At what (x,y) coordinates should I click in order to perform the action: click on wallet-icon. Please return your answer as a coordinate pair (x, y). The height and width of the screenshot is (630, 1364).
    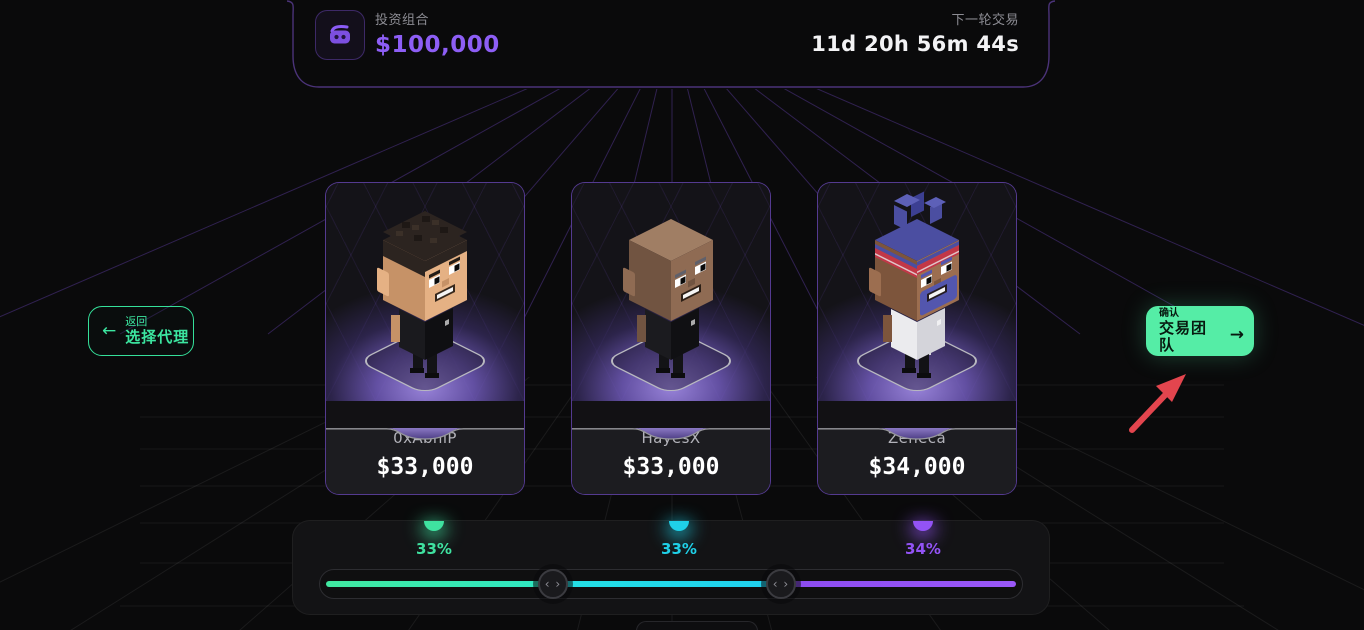
    Looking at the image, I should click on (340, 34).